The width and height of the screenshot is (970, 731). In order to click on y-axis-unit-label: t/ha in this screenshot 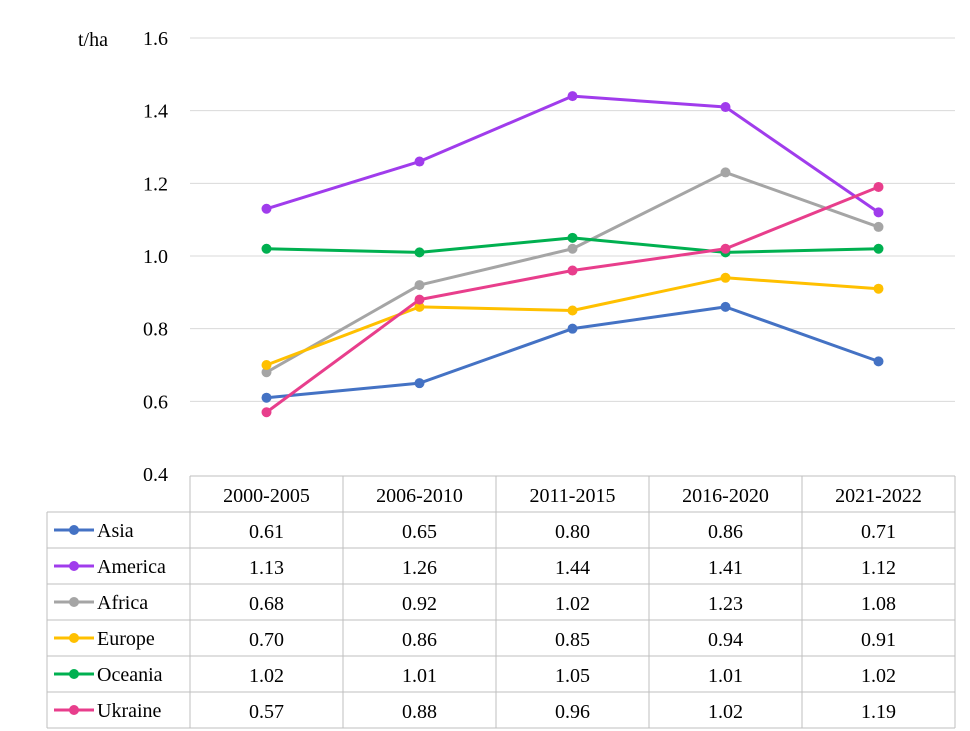, I will do `click(93, 40)`.